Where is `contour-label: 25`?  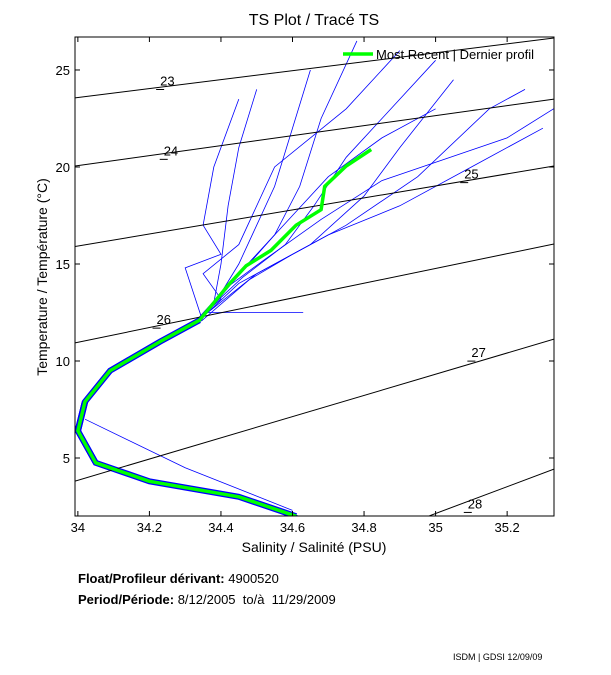 contour-label: 25 is located at coordinates (471, 174).